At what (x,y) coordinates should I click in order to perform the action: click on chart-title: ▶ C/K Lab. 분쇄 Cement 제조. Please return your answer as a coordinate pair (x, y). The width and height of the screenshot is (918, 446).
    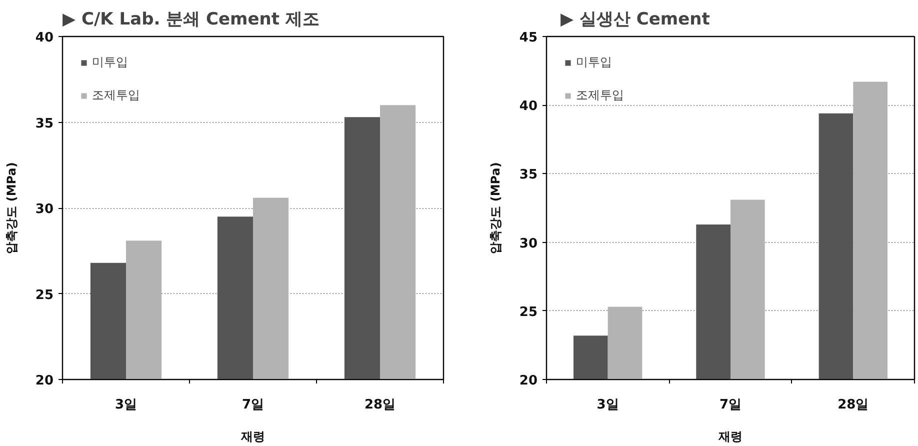
    Looking at the image, I should click on (191, 20).